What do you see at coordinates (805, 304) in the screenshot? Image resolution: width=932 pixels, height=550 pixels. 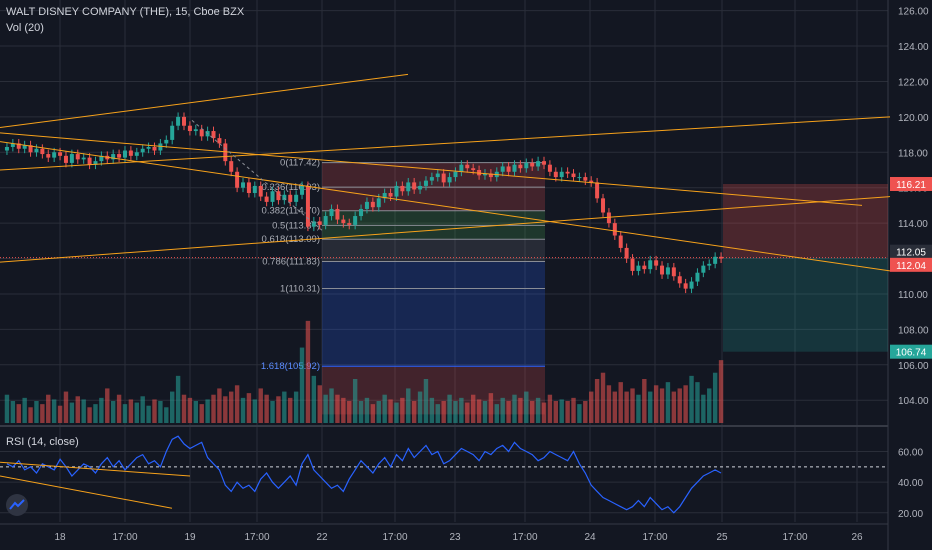 I see `position-target-zone` at bounding box center [805, 304].